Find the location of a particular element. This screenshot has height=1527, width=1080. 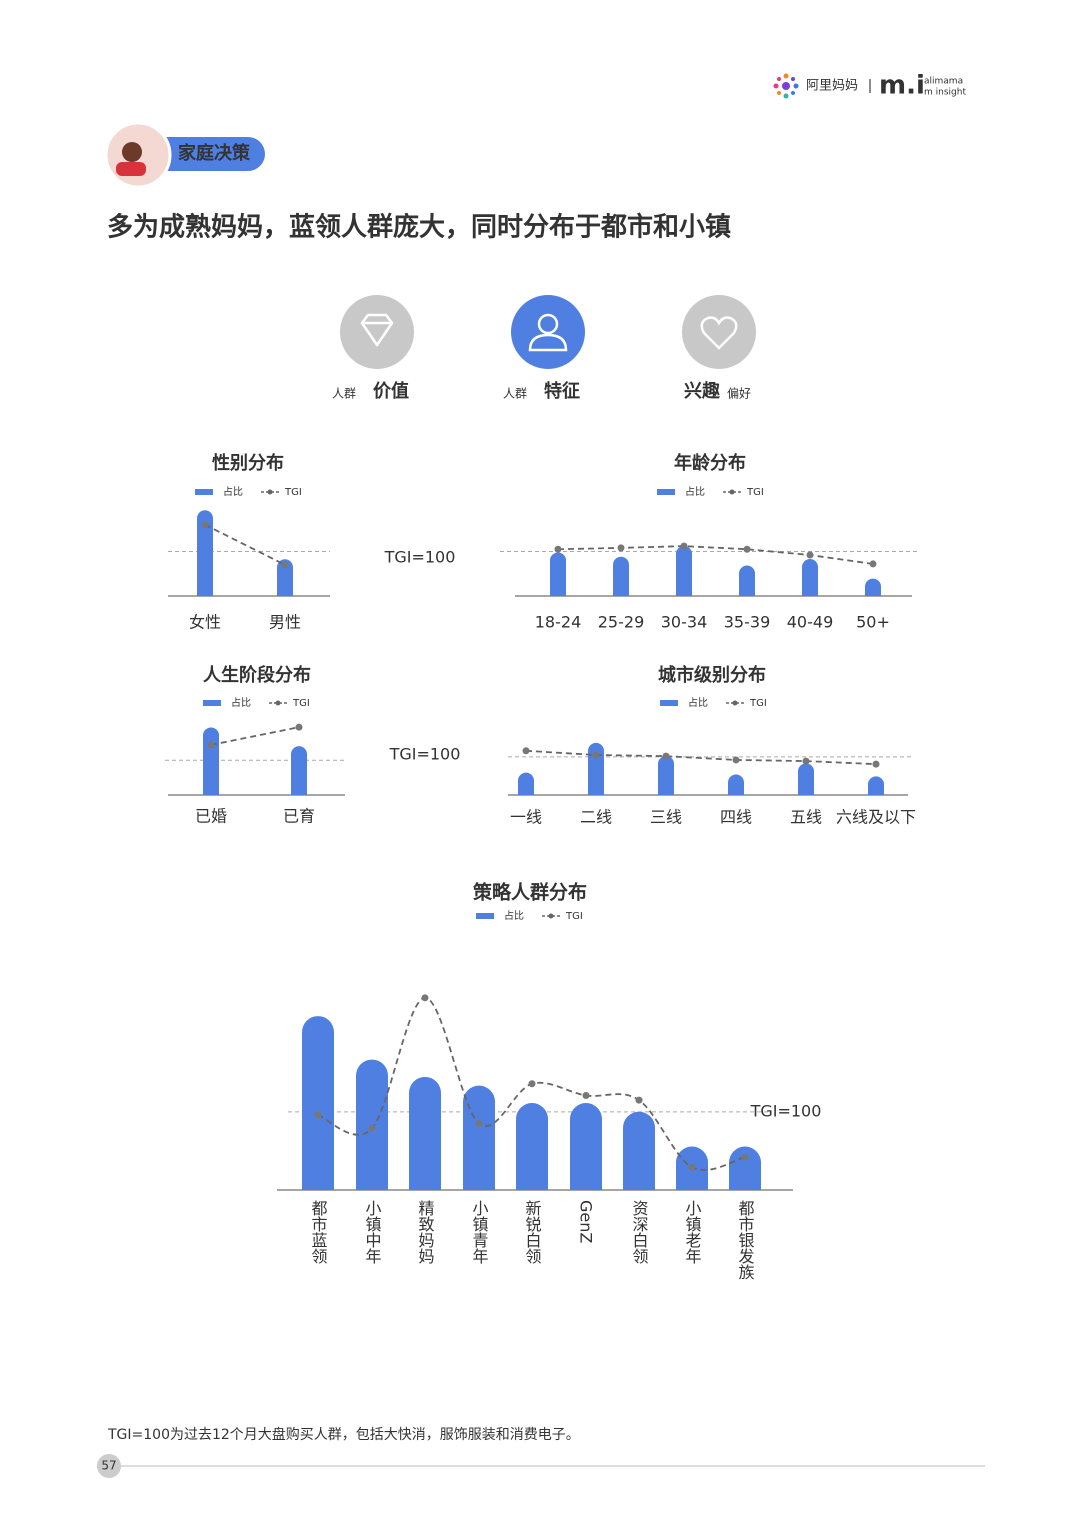

x-tick-label: 40-49 is located at coordinates (810, 622).